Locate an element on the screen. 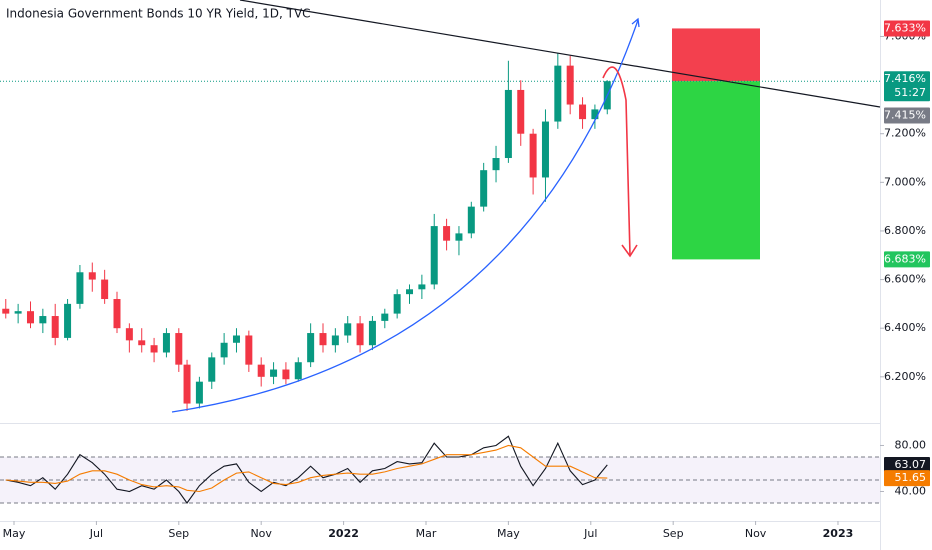  price-label: 7.633% is located at coordinates (905, 27).